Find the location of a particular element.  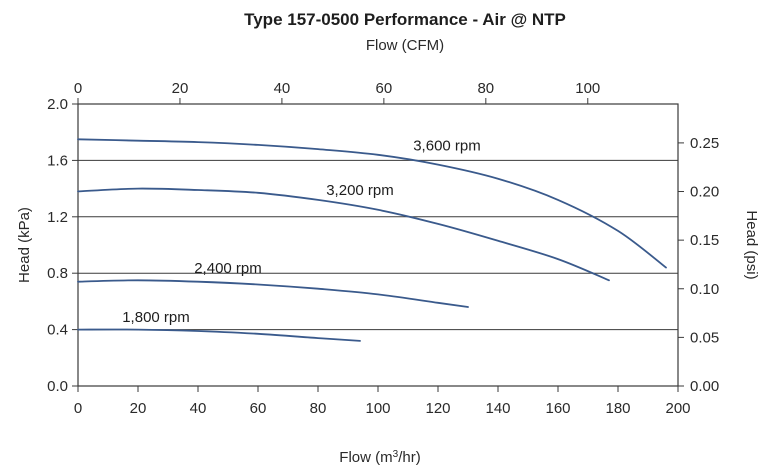

x-tick-label: 0 is located at coordinates (78, 408).